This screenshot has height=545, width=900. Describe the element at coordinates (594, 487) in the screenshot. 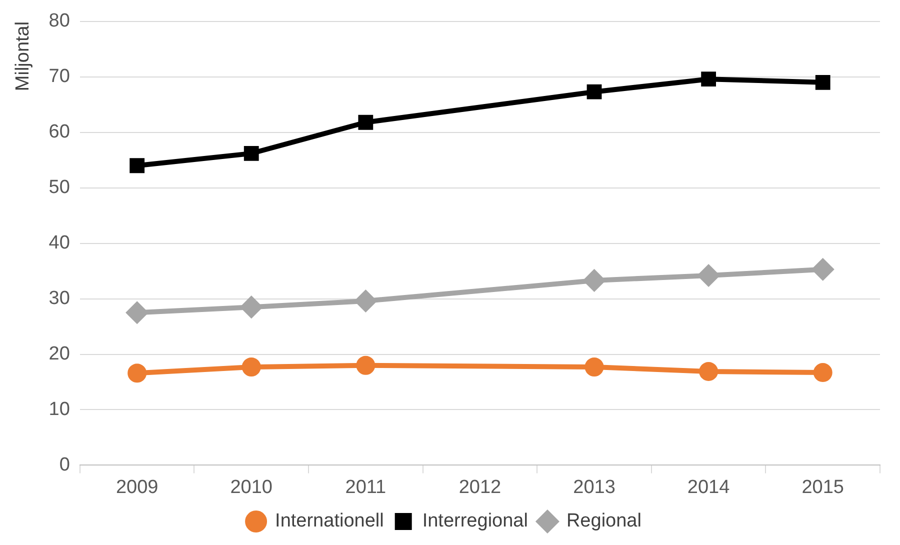

I see `x-tick-label: 2013` at that location.